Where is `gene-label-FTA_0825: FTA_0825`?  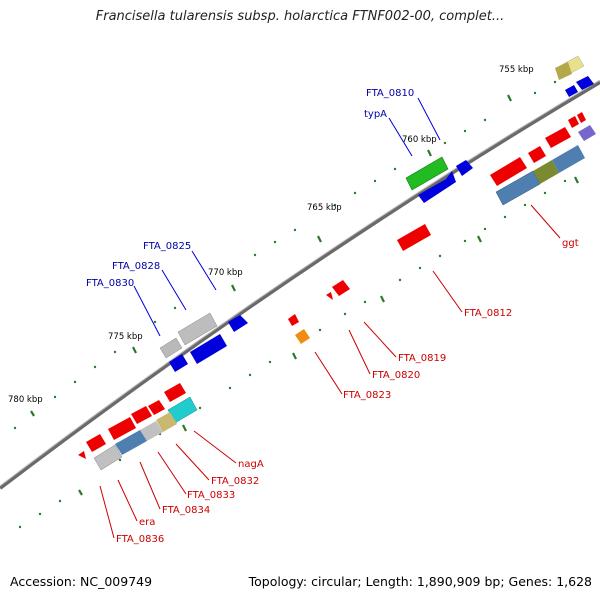
gene-label-FTA_0825: FTA_0825 is located at coordinates (167, 246).